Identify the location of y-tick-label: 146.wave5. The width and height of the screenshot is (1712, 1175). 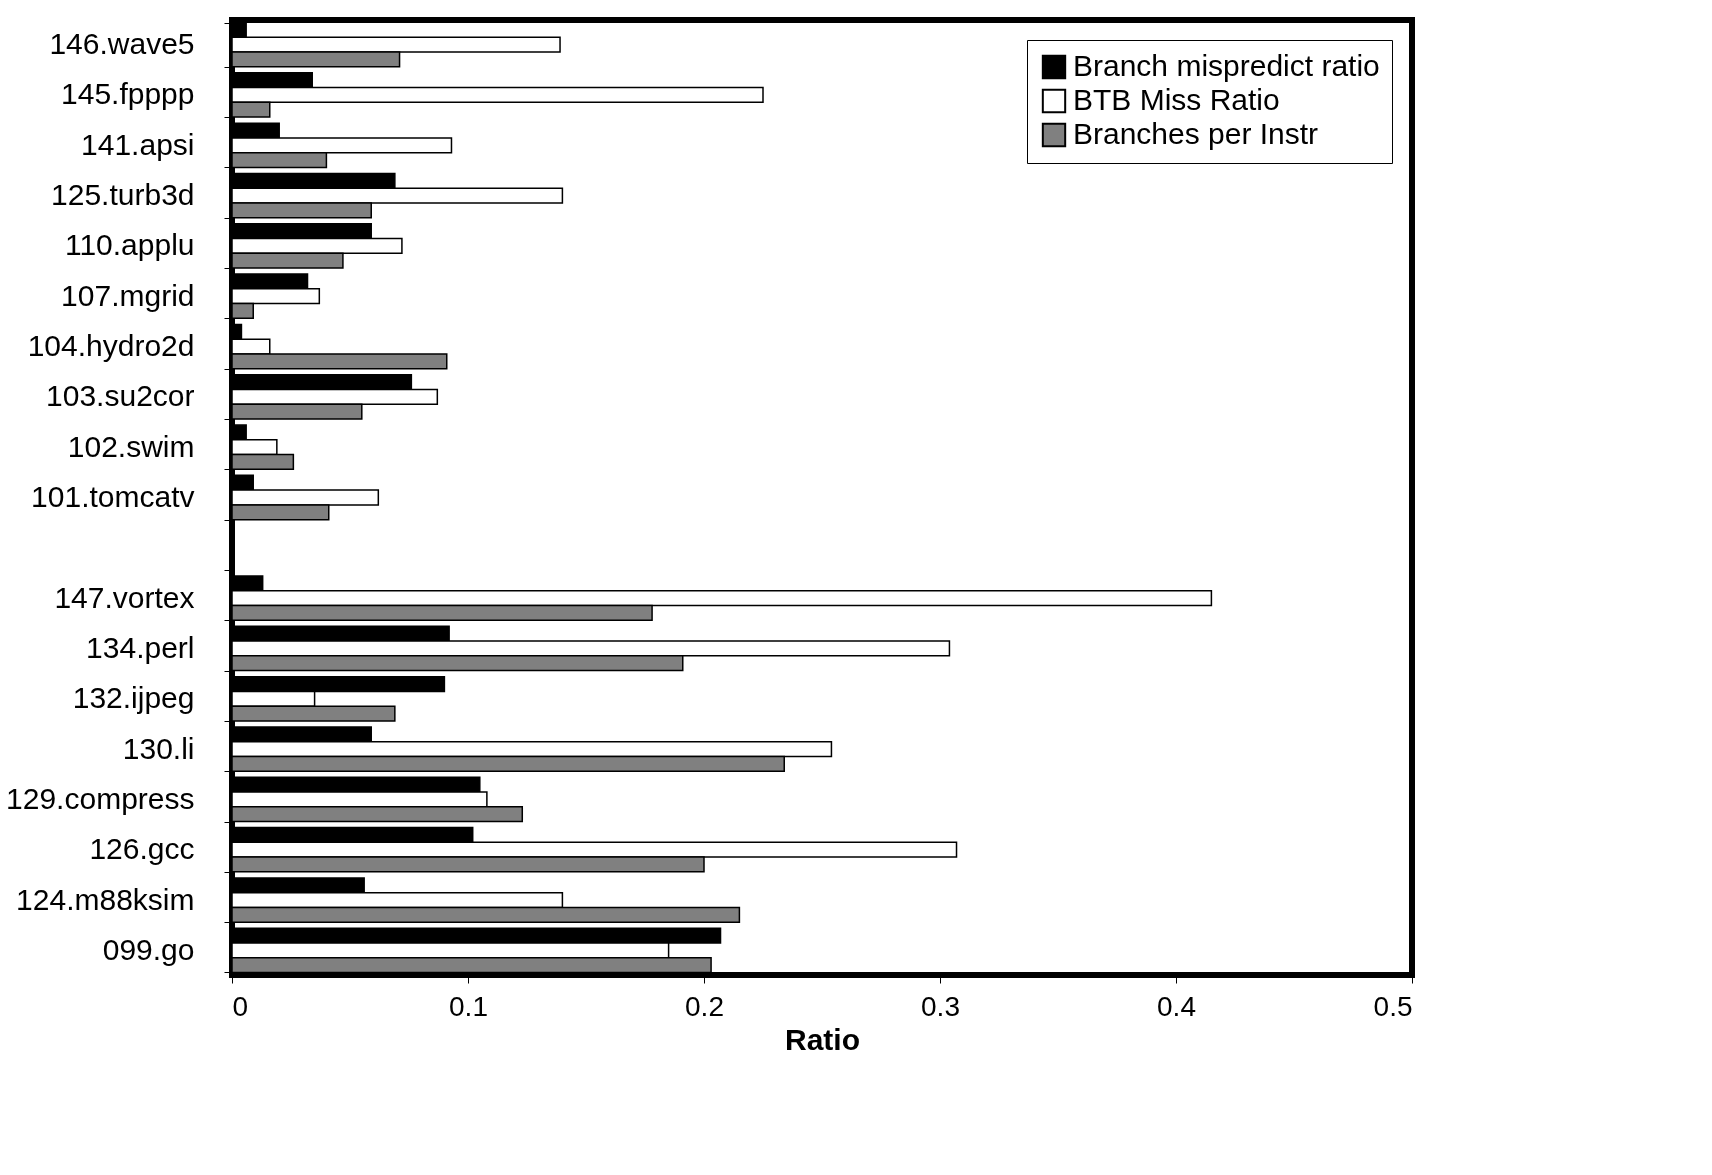
(122, 44).